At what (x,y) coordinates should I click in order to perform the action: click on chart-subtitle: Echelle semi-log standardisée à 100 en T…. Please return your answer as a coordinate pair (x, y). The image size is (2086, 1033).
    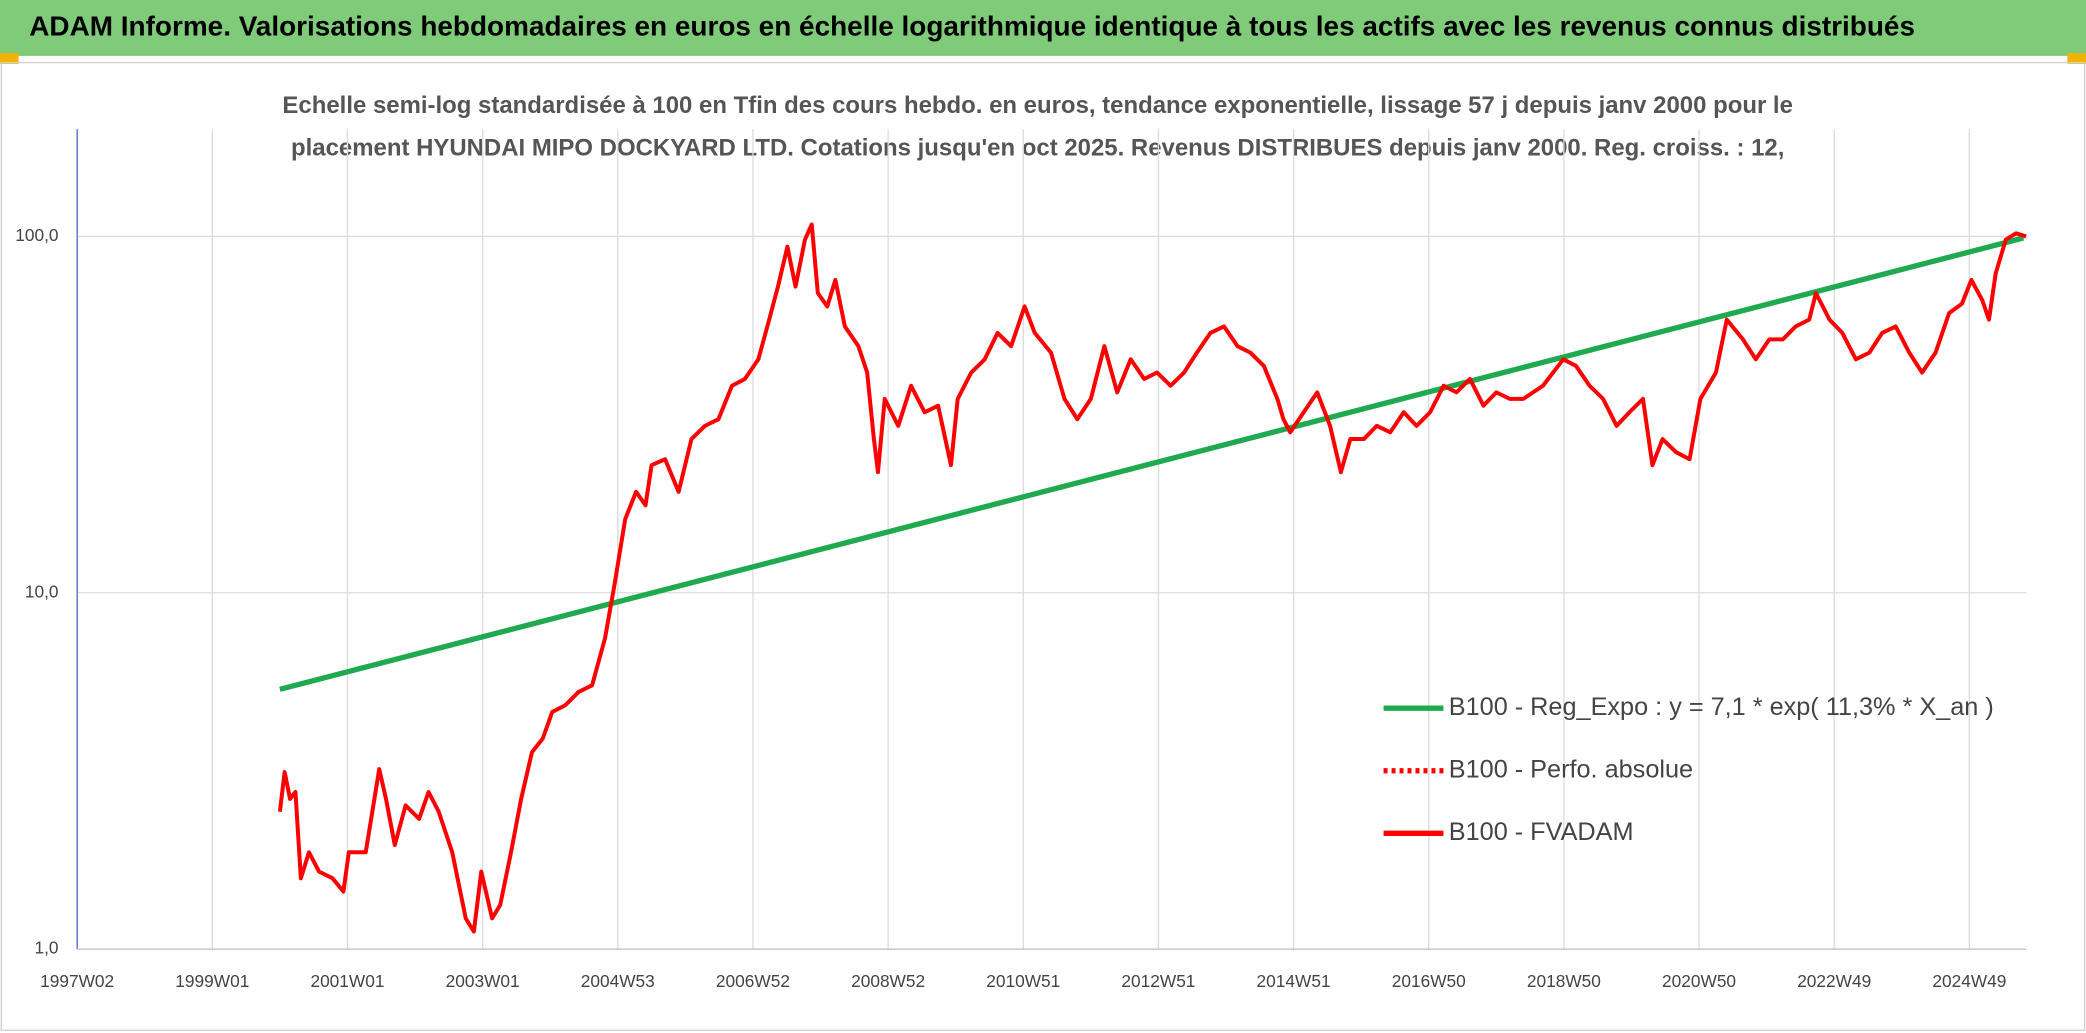
    Looking at the image, I should click on (1037, 126).